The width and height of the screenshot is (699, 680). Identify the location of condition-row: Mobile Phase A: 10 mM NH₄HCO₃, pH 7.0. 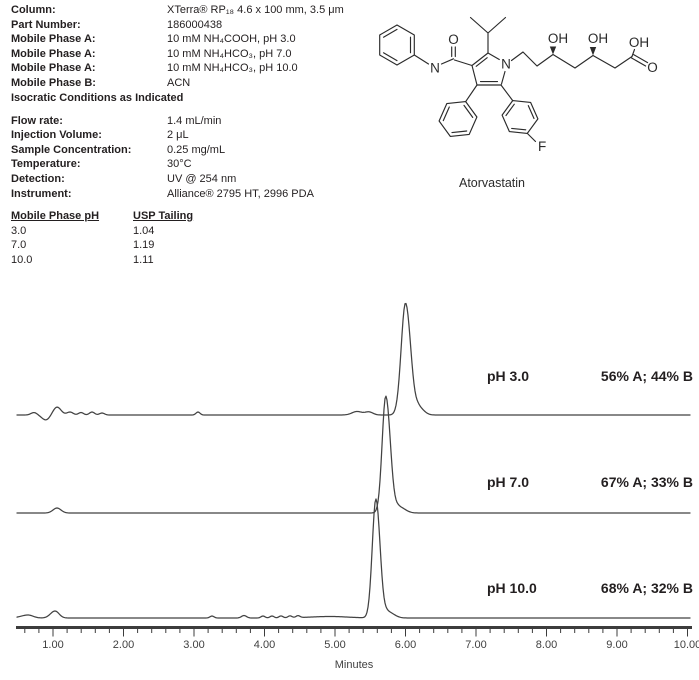
(183, 54).